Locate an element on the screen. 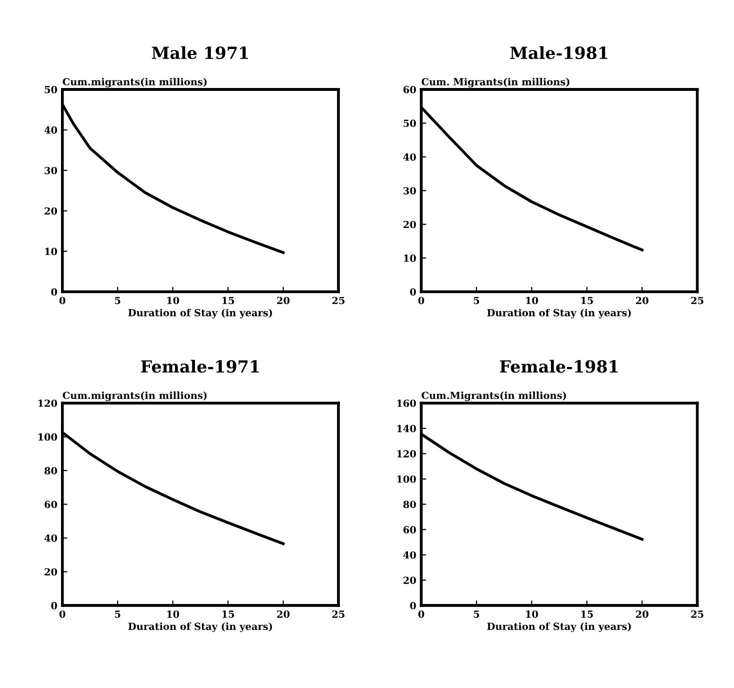 The height and width of the screenshot is (688, 734). chart-title: Male-1981 is located at coordinates (559, 53).